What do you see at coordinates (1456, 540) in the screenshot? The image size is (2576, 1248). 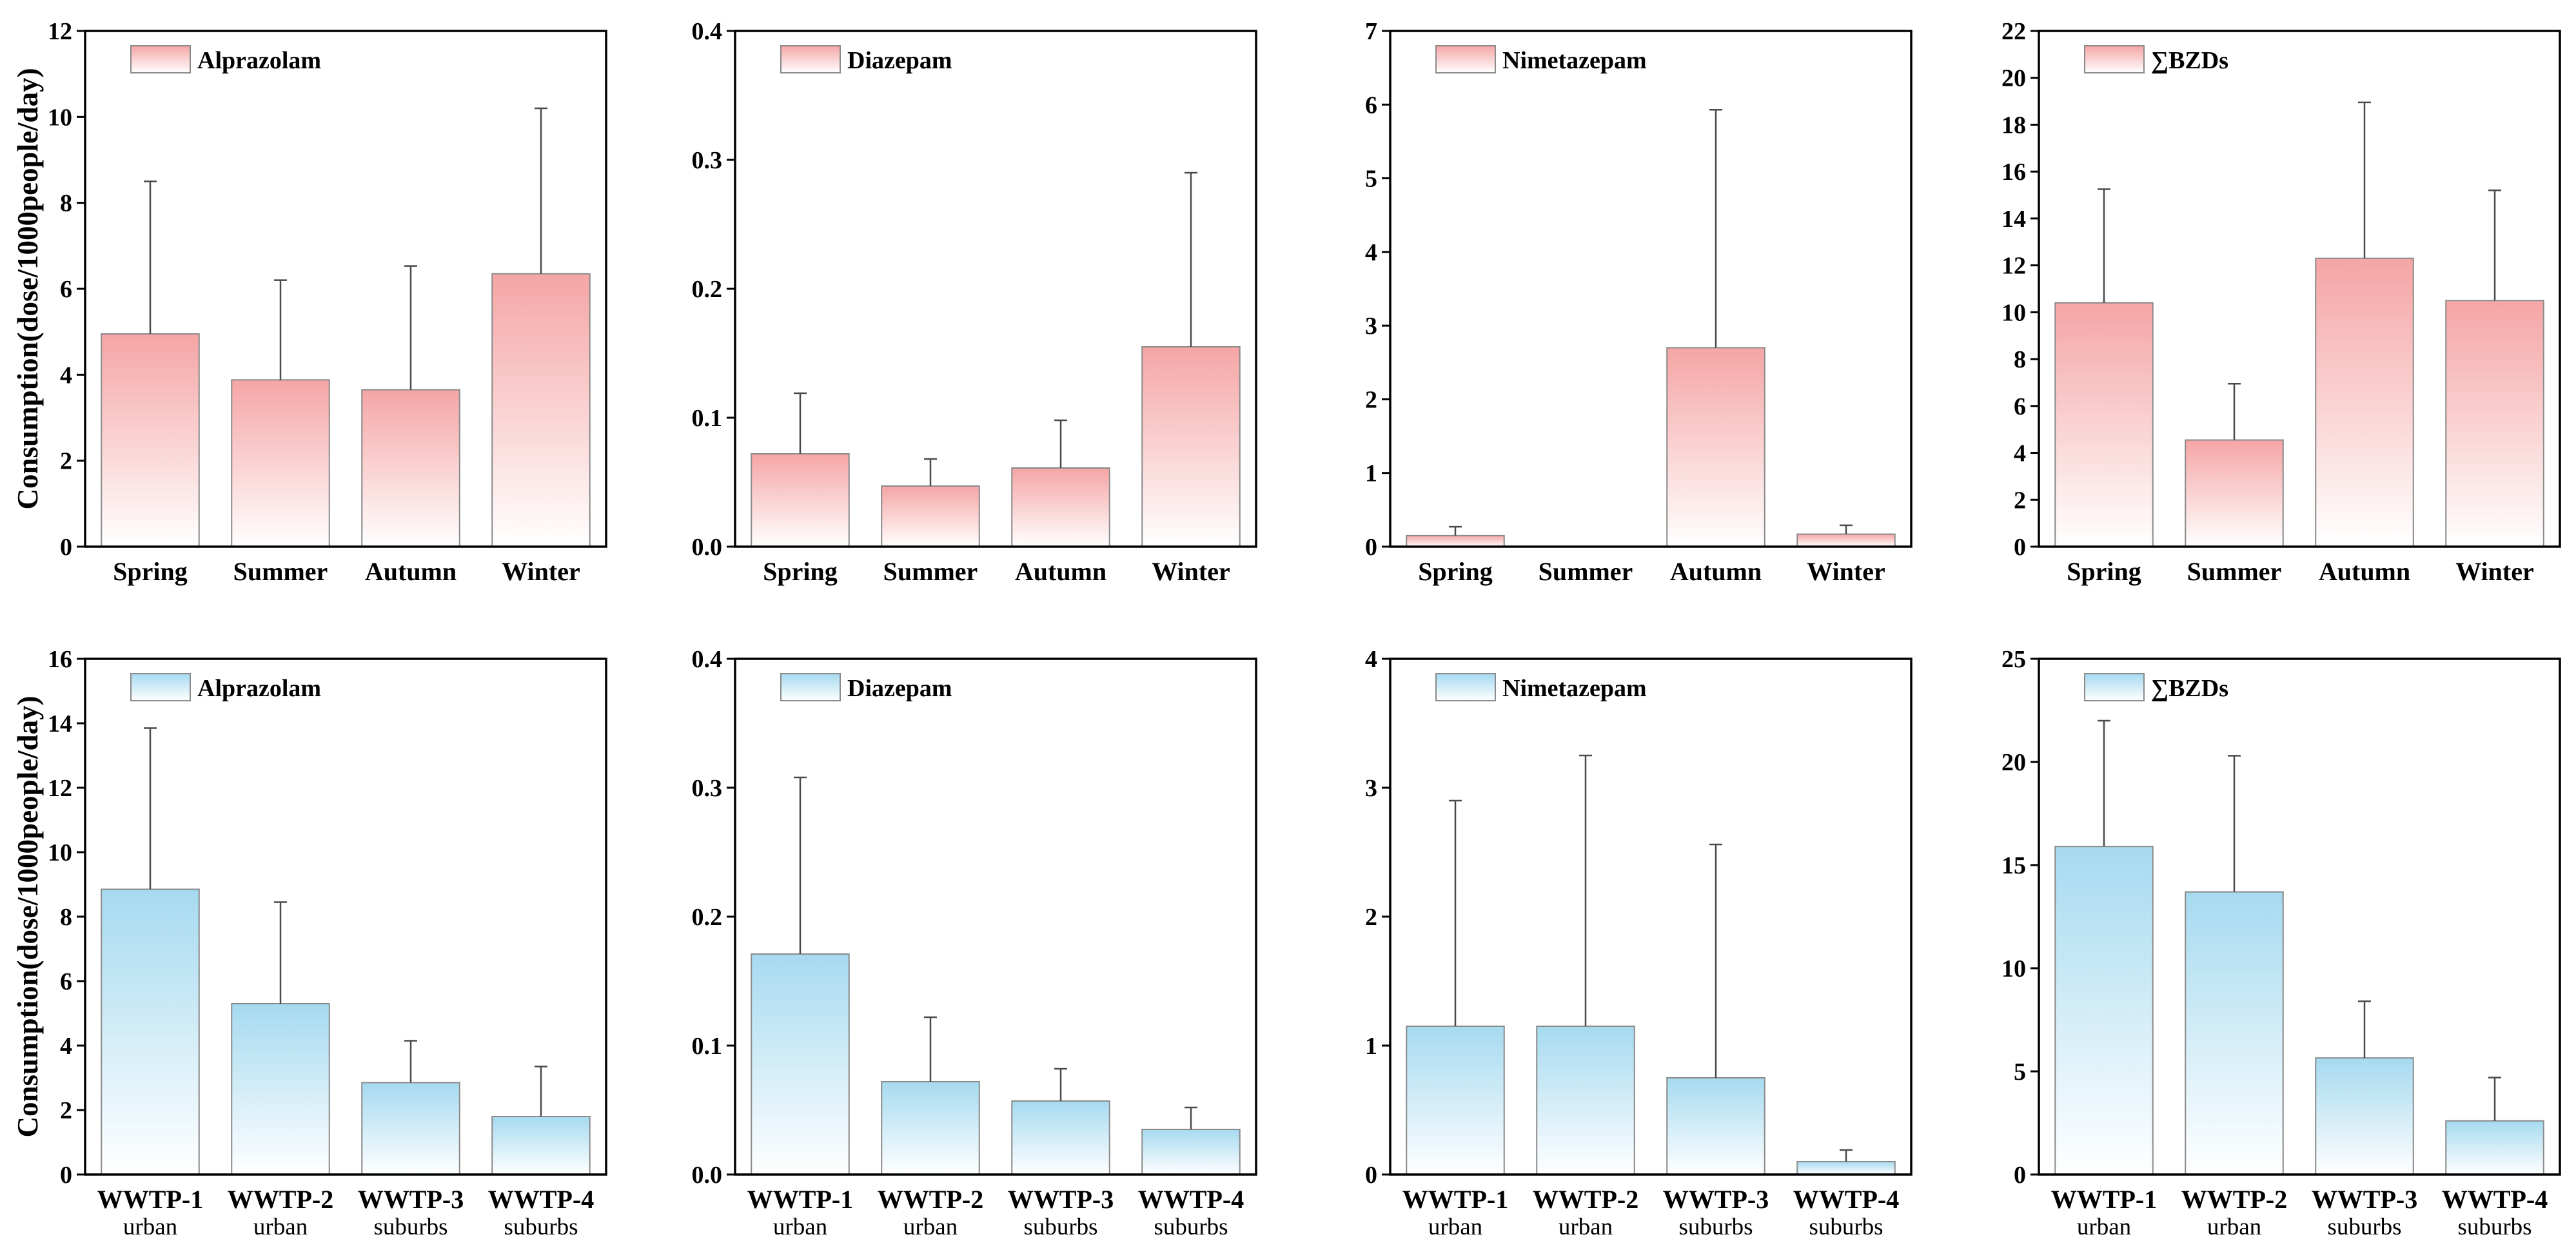 I see `bar-nimetazepam-spring` at bounding box center [1456, 540].